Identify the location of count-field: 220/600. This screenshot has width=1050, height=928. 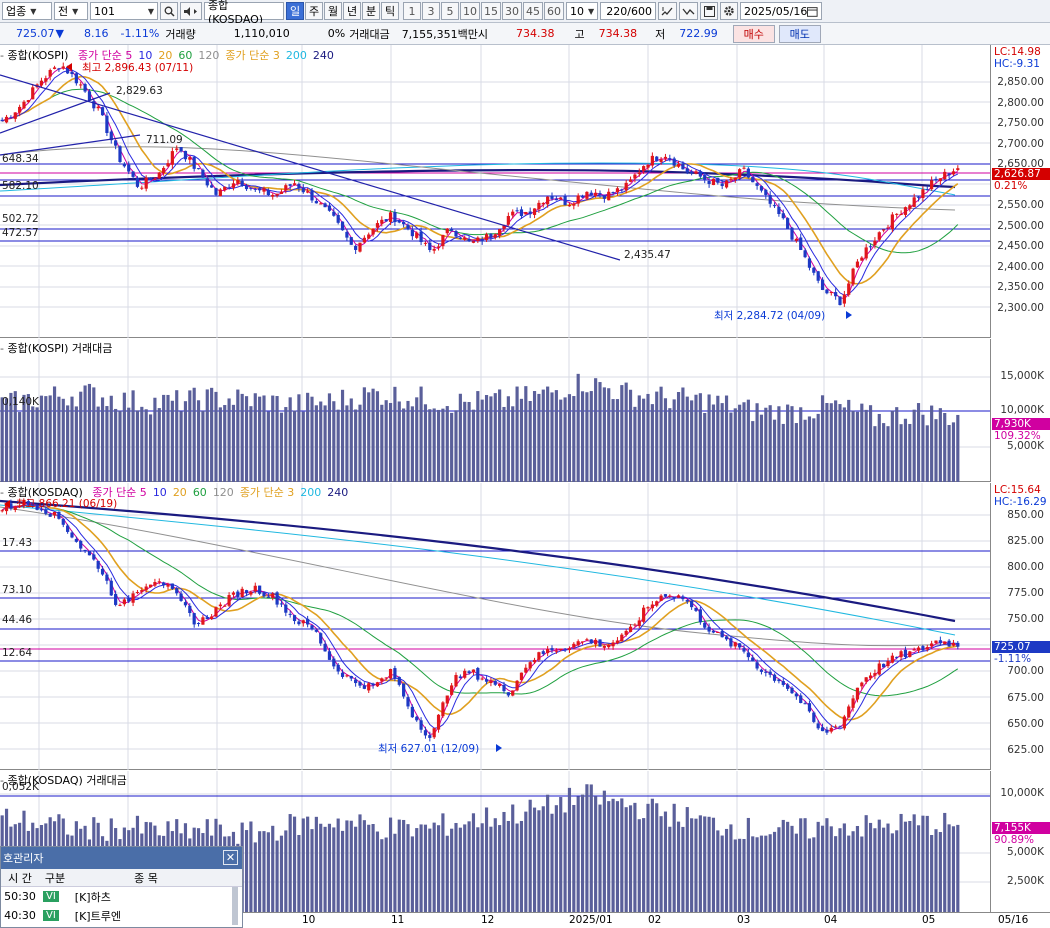
(628, 11).